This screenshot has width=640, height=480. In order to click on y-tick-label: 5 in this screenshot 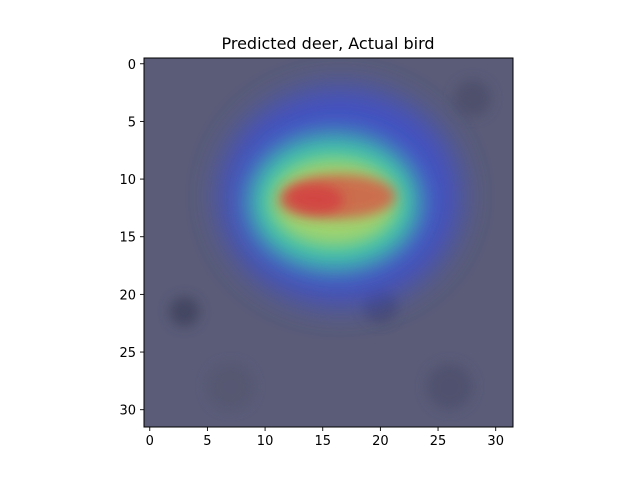, I will do `click(132, 122)`.